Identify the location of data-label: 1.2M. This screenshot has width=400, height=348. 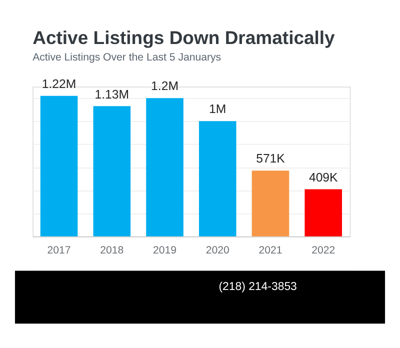
(164, 86).